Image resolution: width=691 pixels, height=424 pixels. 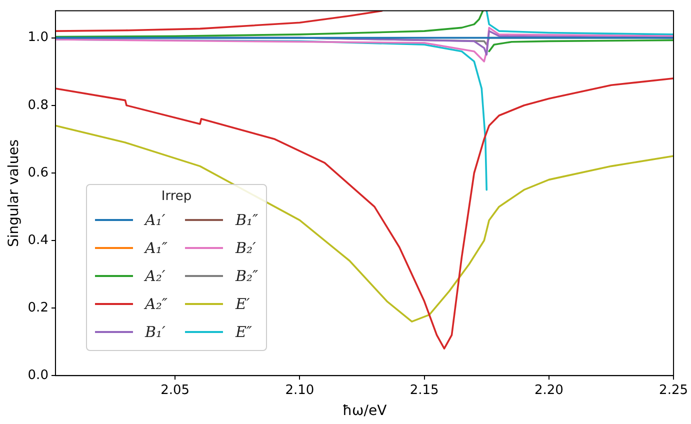 I want to click on legend-label: E″, so click(x=243, y=332).